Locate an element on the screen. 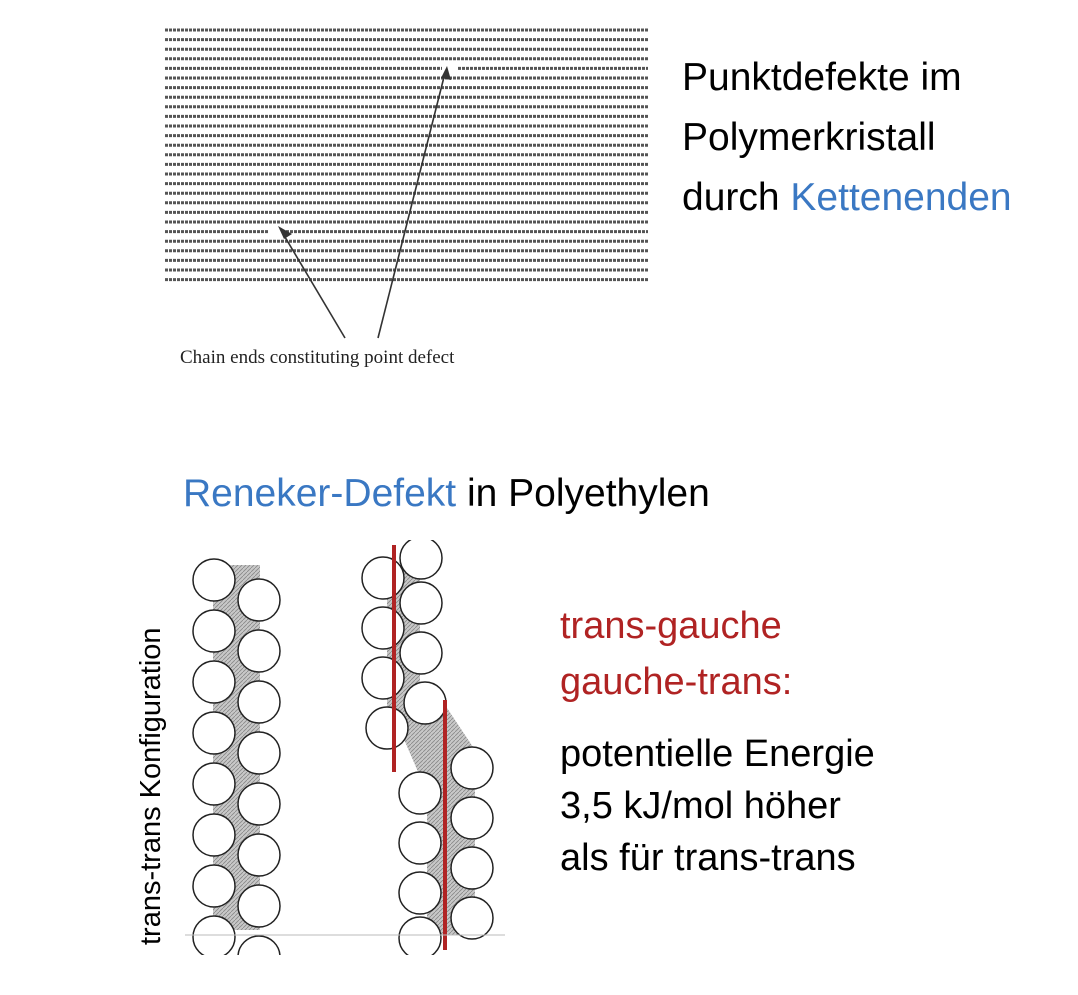 The image size is (1078, 995). defect-chain-atoms is located at coordinates (427, 747).